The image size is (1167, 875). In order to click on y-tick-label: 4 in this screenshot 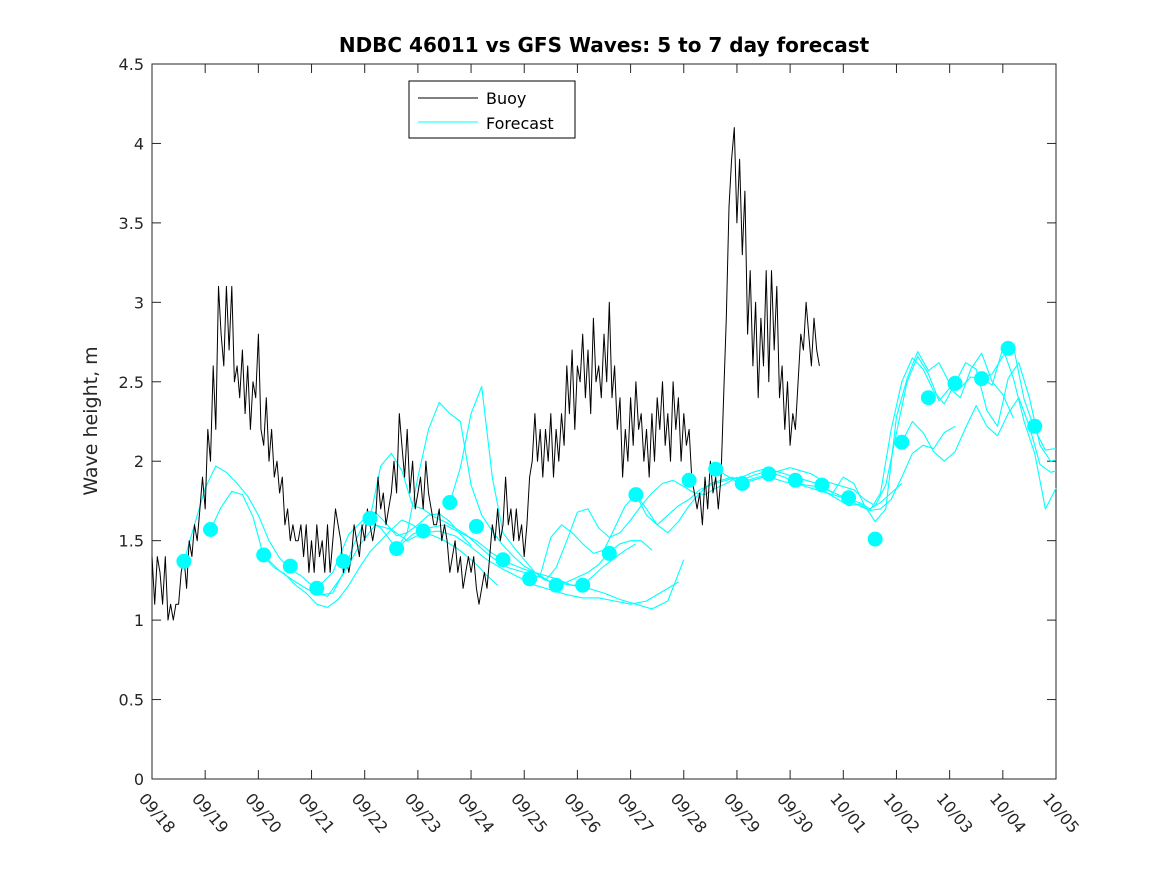, I will do `click(139, 143)`.